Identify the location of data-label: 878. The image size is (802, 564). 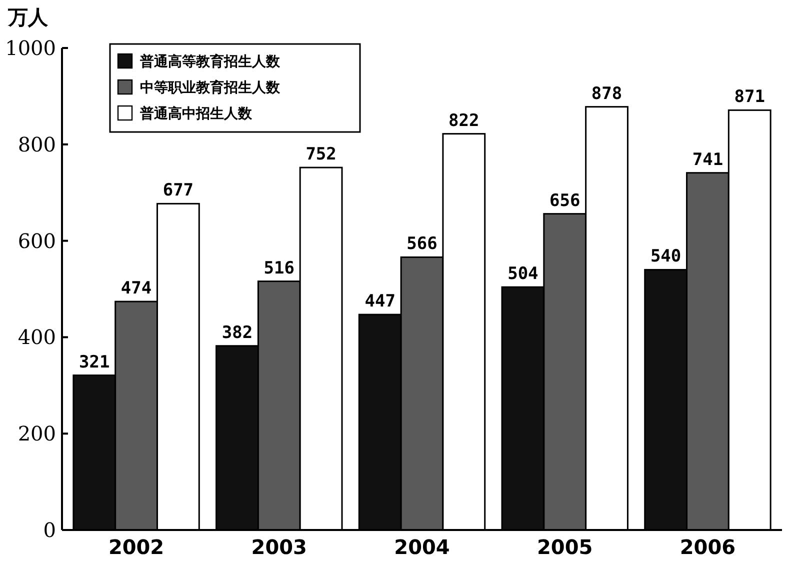
(606, 94).